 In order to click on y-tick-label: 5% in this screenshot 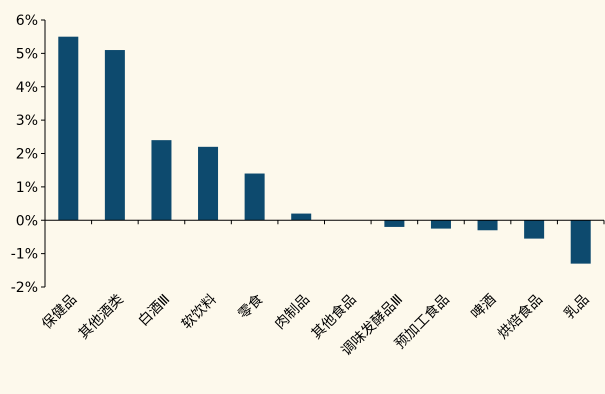, I will do `click(27, 54)`.